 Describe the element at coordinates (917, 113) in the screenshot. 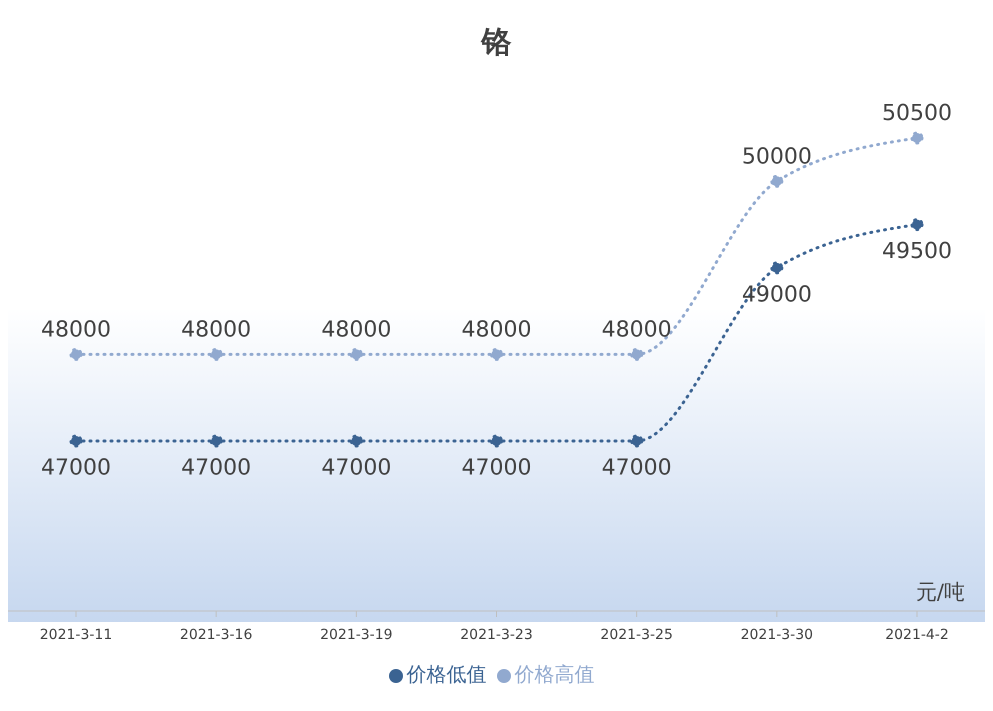

I see `data-label: 50500` at that location.